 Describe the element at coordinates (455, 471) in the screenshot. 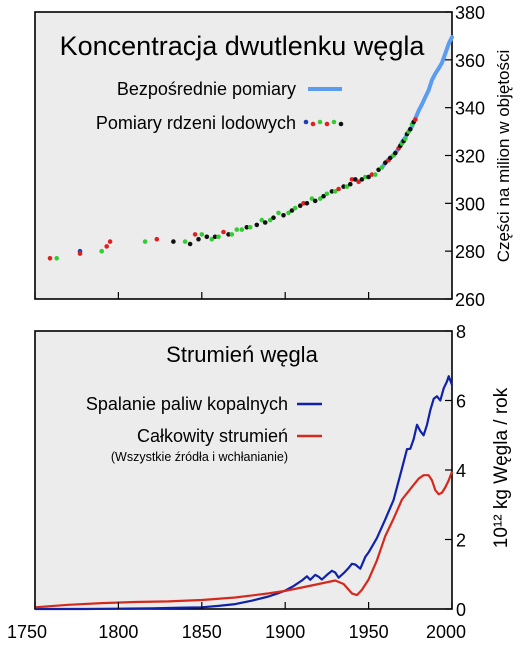

I see `flux-y-axis-ticks: 0 2 4 6 8` at that location.